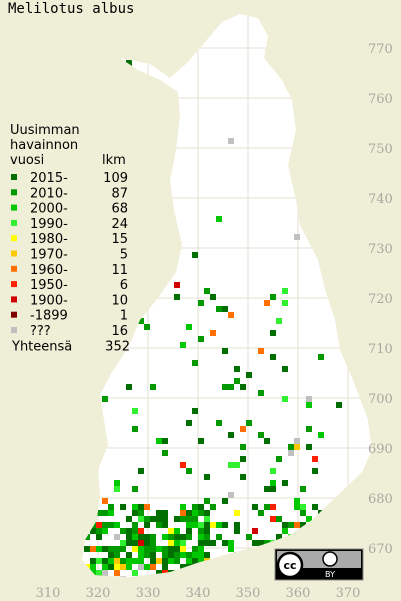 The image size is (401, 601). What do you see at coordinates (49, 316) in the screenshot?
I see `legend-label: -1899` at bounding box center [49, 316].